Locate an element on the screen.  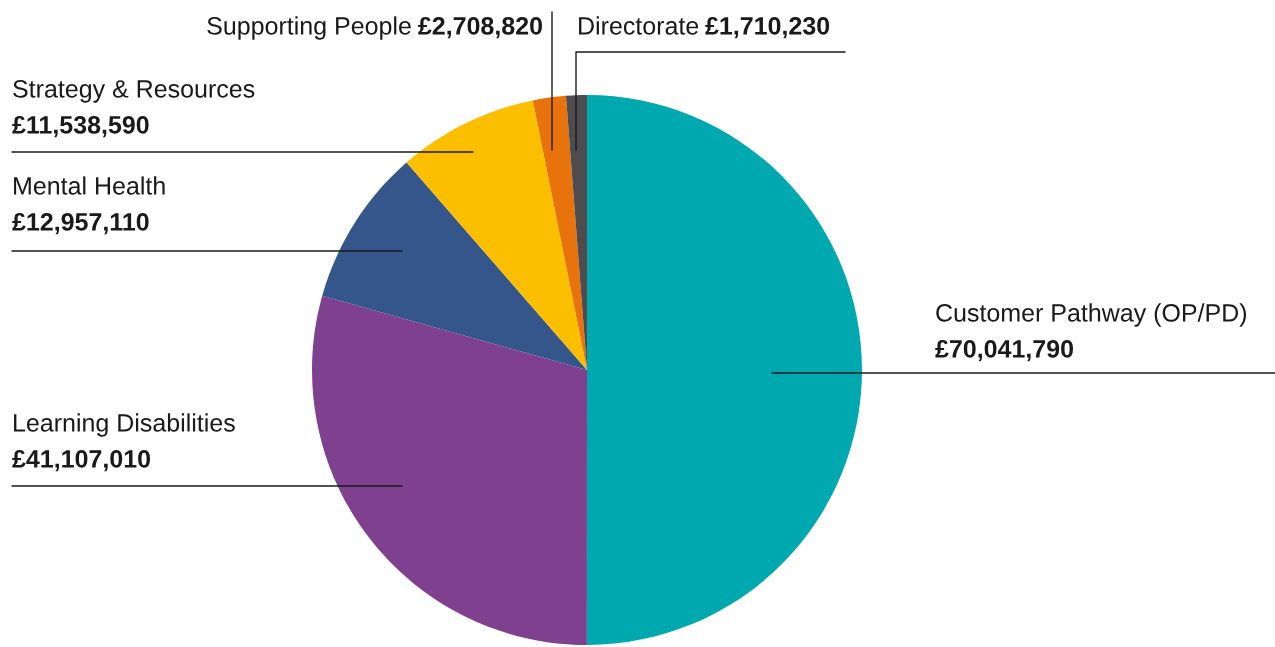
slice-label: Customer Pathway (OP/PD) is located at coordinates (1091, 315).